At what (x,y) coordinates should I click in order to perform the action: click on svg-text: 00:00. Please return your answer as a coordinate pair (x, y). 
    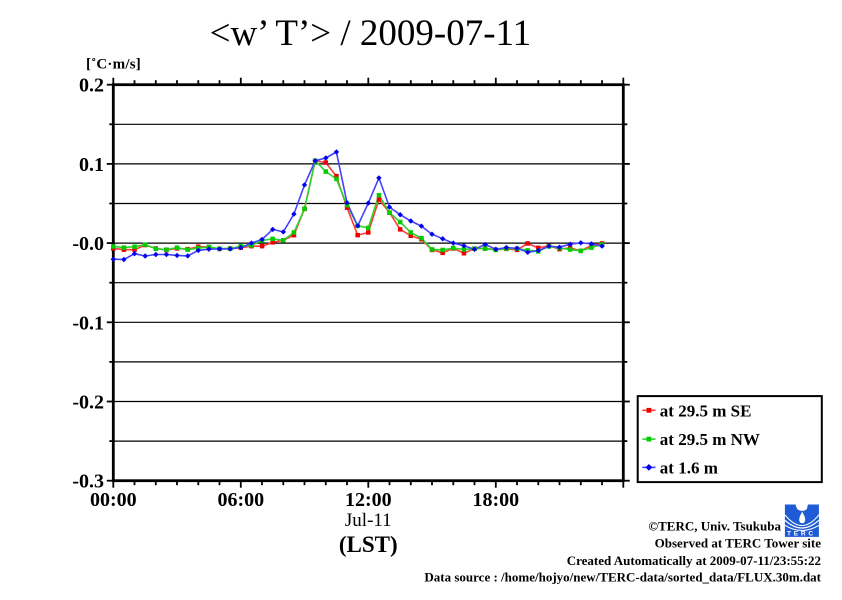
    Looking at the image, I should click on (113, 500).